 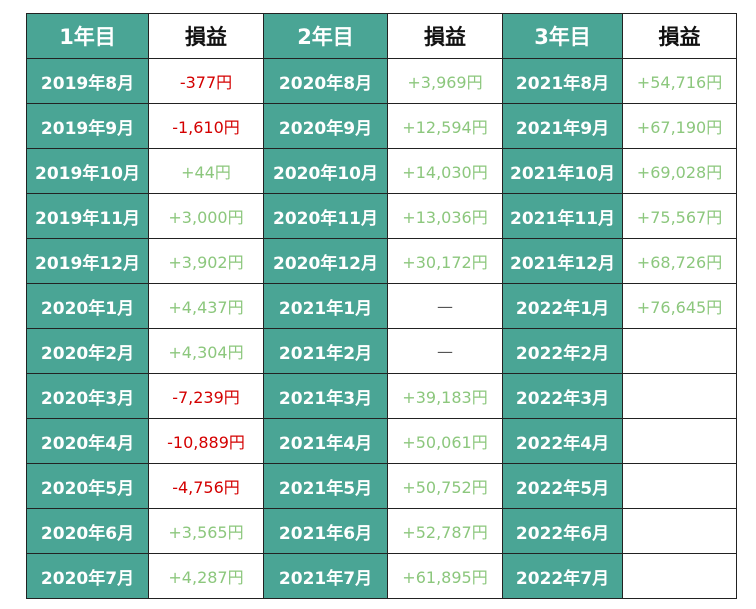 I want to click on table-row: 2020年7月 +4,287円 2021年7月 +61,895円 2022年7月, so click(x=381, y=576).